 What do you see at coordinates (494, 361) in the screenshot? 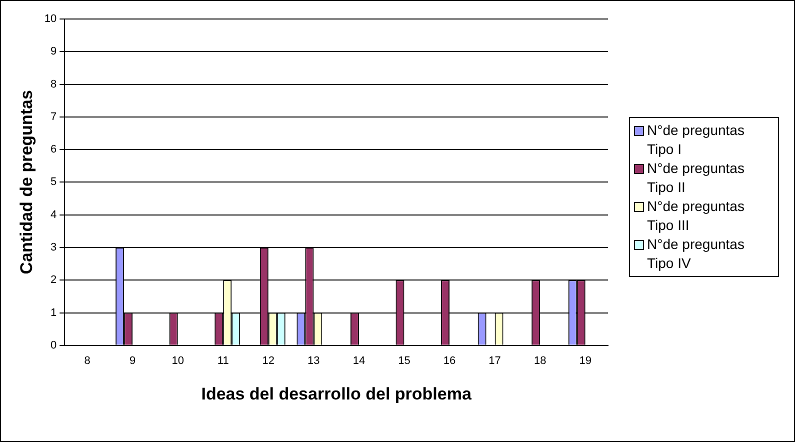
I see `x-tick-label: 17` at bounding box center [494, 361].